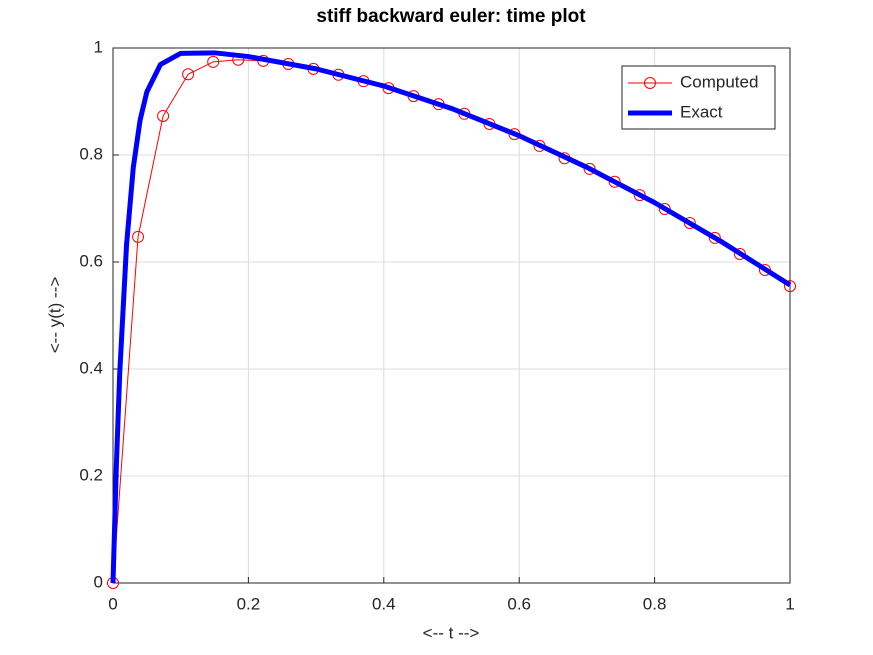 The image size is (873, 655). Describe the element at coordinates (91, 474) in the screenshot. I see `y-tick-label: 0.2` at that location.